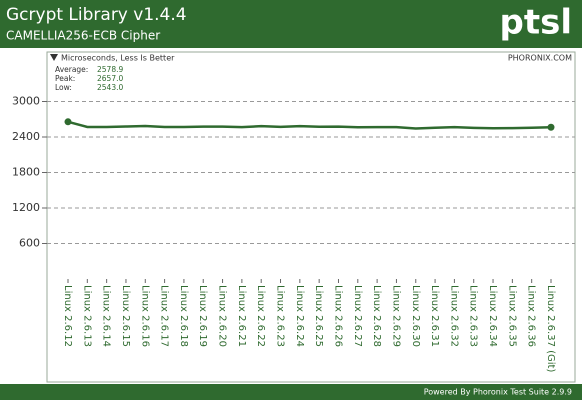 The image size is (582, 404). I want to click on x-tick-label: Linux 2.6.12, so click(67, 316).